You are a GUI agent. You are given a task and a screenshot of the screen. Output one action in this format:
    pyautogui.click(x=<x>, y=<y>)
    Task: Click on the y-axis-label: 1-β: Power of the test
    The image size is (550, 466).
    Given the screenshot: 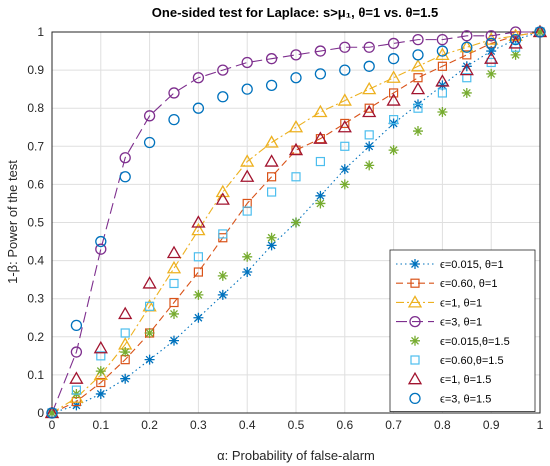 What is the action you would take?
    pyautogui.click(x=12, y=222)
    